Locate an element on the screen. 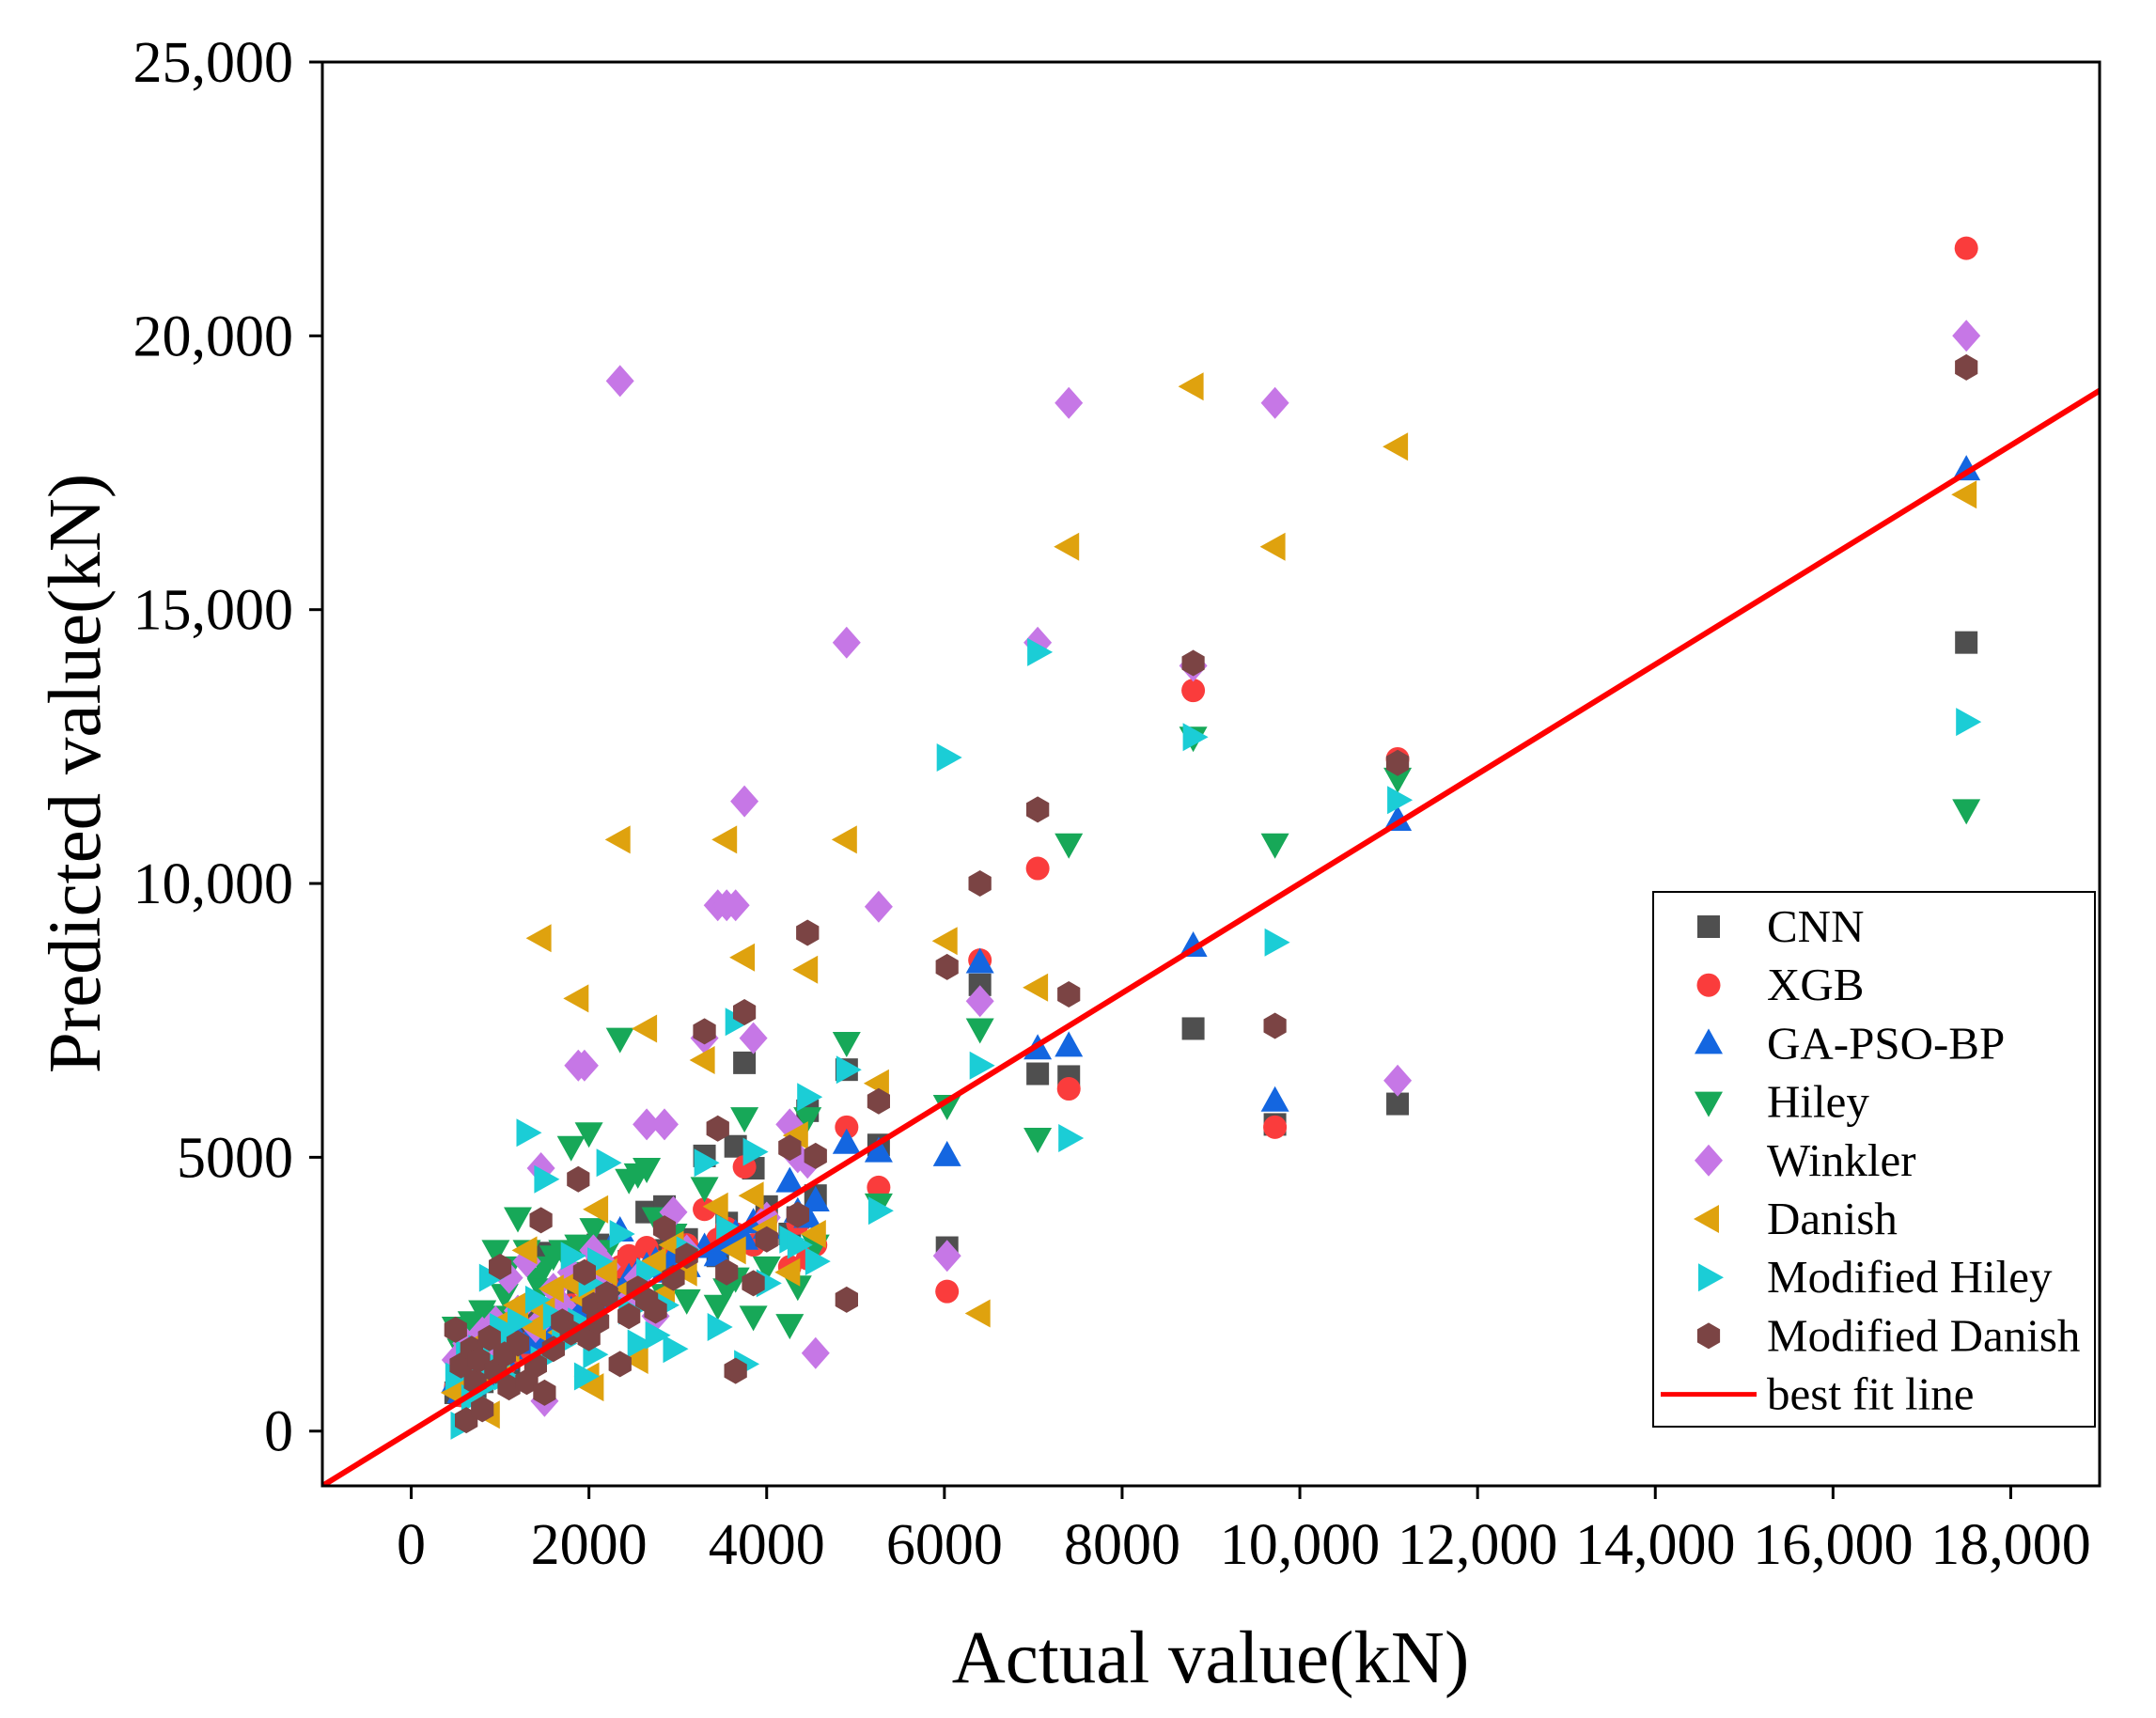  legend-label: best fit line is located at coordinates (1871, 1394).